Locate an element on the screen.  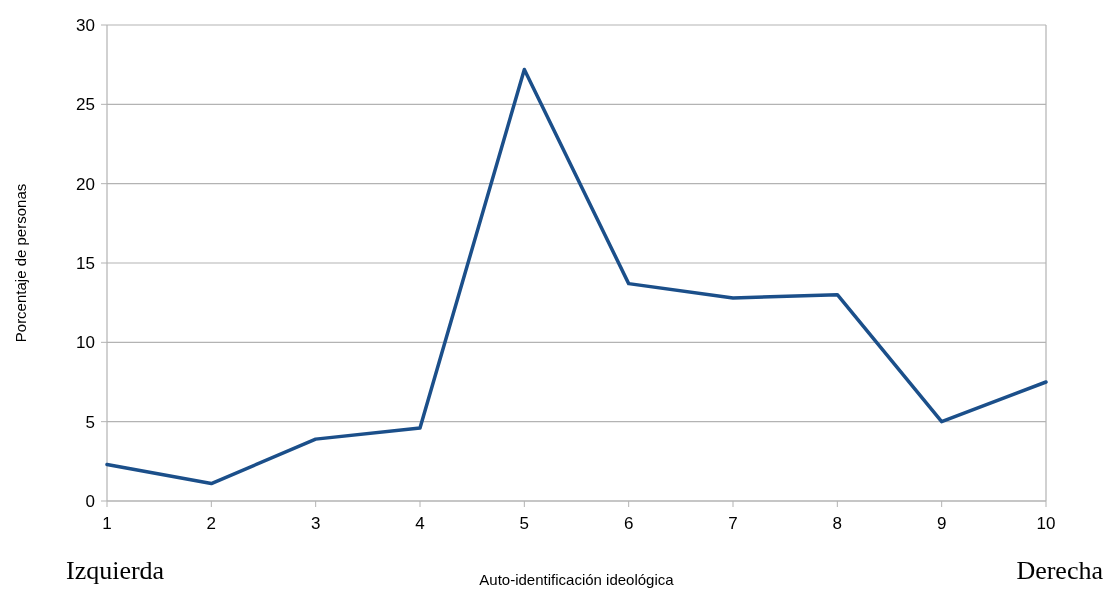
y-tick-label: 20 is located at coordinates (85, 184).